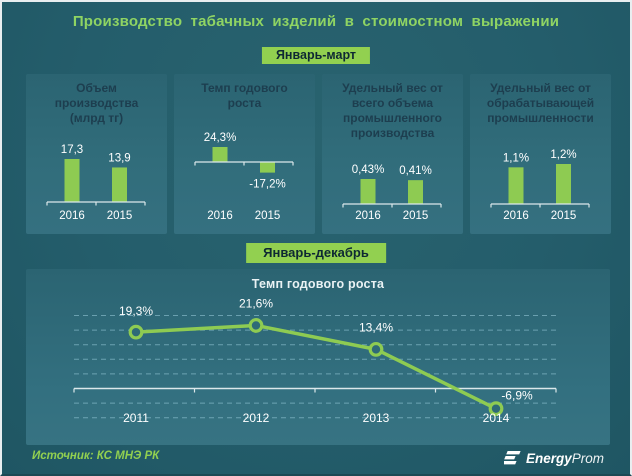  Describe the element at coordinates (244, 103) in the screenshot. I see `panel-title-line: роста` at that location.